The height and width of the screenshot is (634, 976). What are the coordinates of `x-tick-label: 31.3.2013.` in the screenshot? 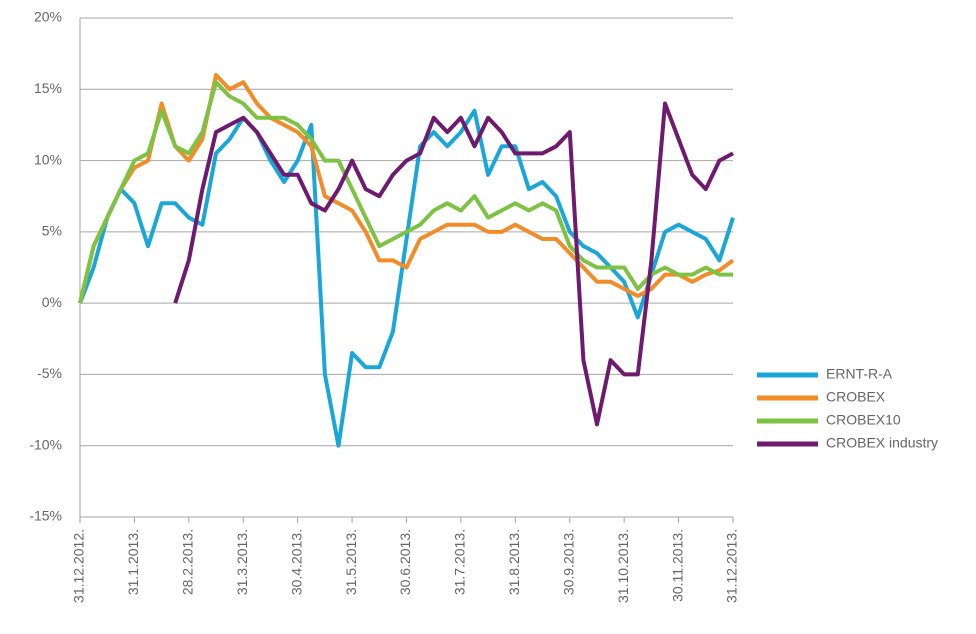 It's located at (242, 562).